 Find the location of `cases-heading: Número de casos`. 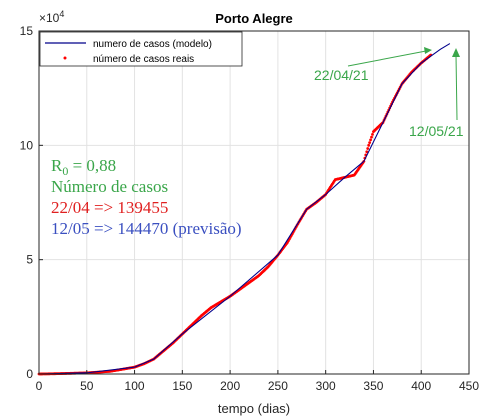

cases-heading: Número de casos is located at coordinates (109, 186).